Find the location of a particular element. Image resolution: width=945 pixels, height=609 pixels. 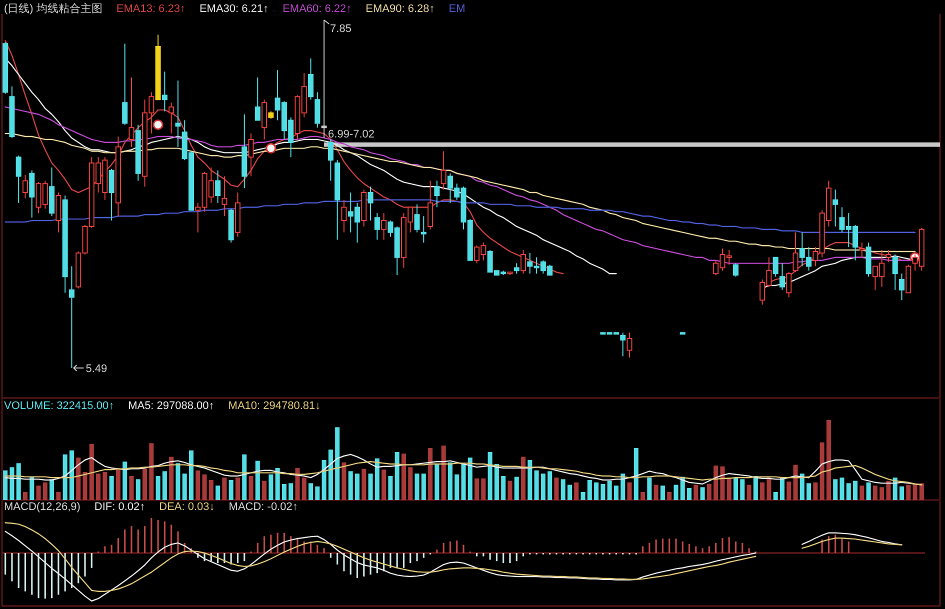

chart-title: MACD(12,26,9) is located at coordinates (42, 507).